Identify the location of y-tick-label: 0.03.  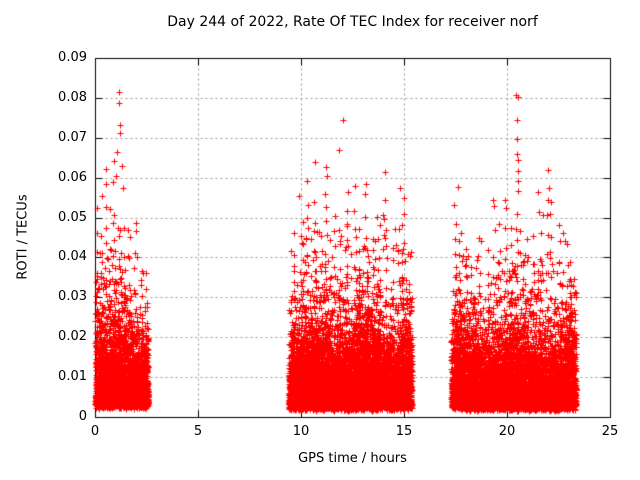
(72, 297).